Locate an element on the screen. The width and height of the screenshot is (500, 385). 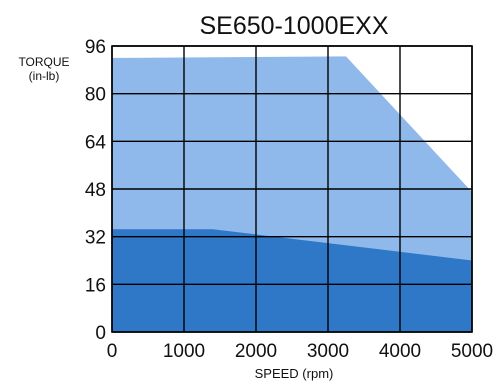
y-tick-label: 16 is located at coordinates (95, 285).